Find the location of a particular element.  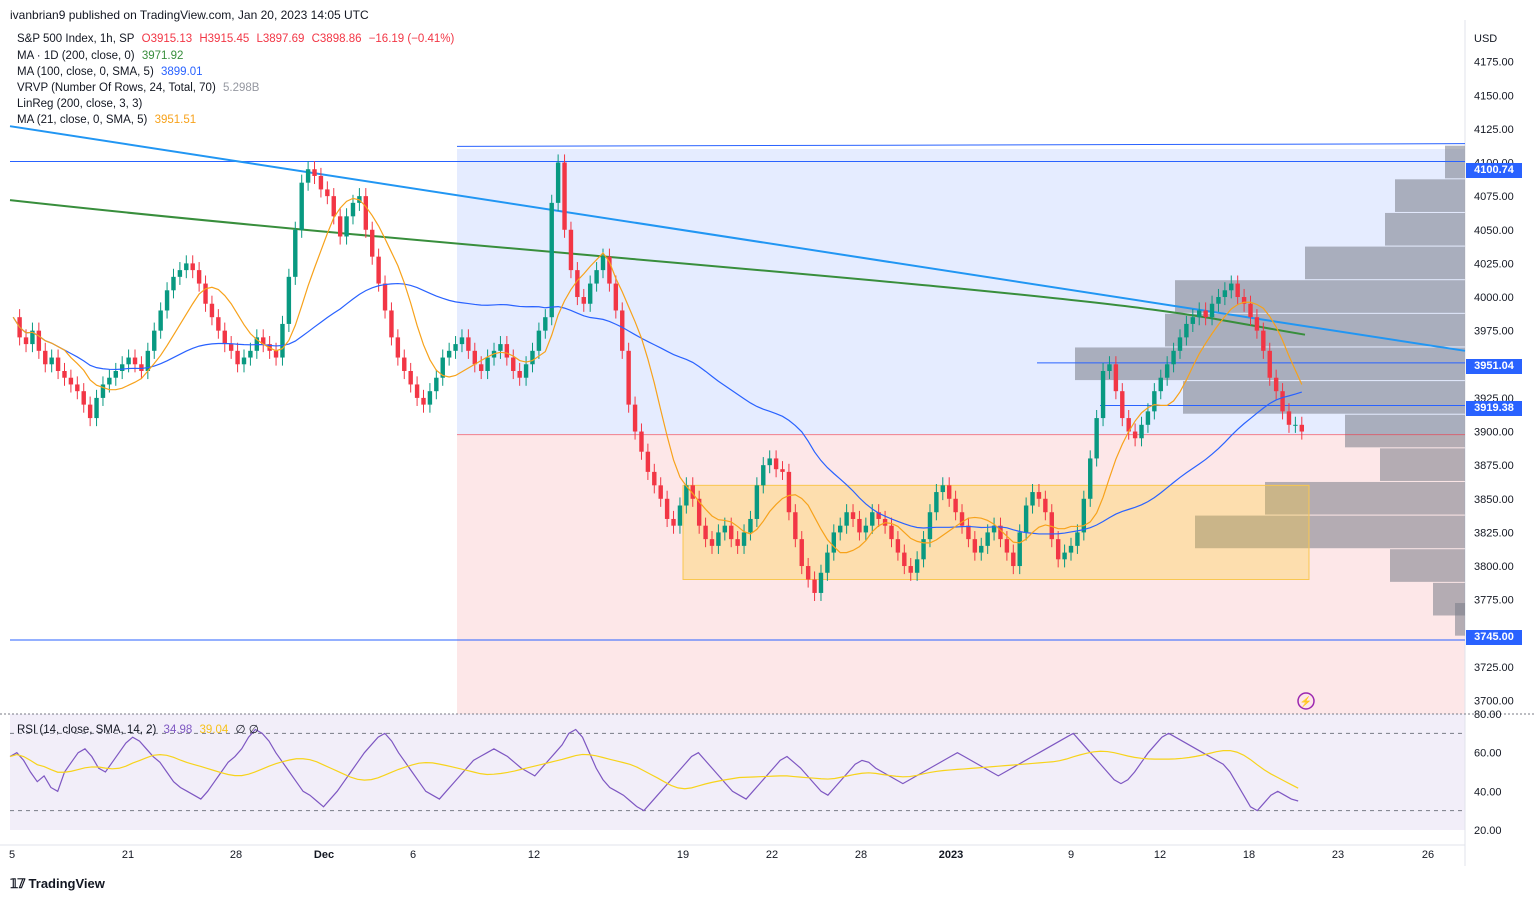

legend-linreg: LinReg (200, close, 3, 3) is located at coordinates (81, 104).